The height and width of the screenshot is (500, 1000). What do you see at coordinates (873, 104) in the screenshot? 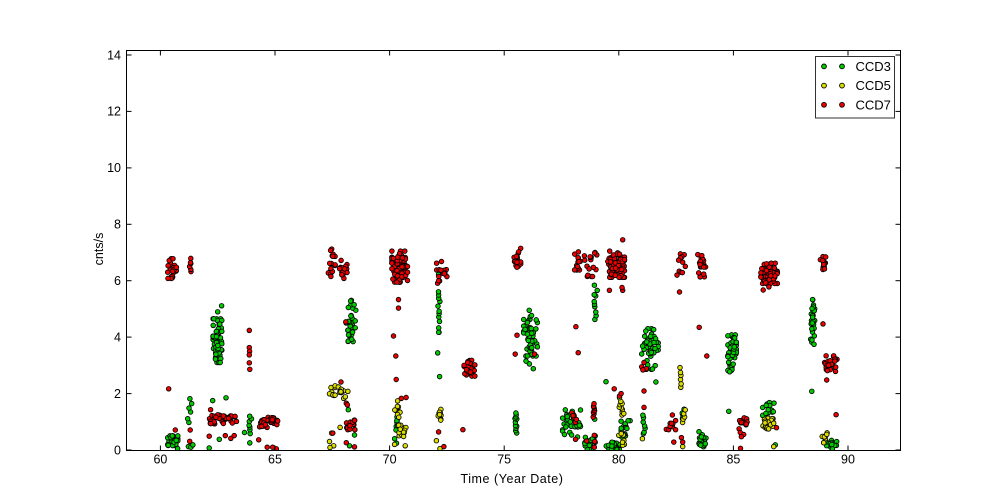
I see `svg-text: CCD7` at bounding box center [873, 104].